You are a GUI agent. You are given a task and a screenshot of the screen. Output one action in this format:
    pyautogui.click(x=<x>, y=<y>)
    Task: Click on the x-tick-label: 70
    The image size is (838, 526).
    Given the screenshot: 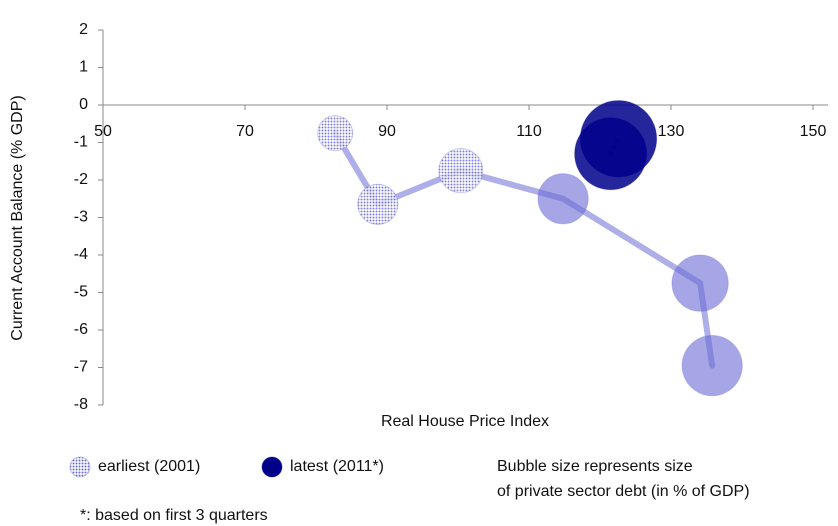 What is the action you would take?
    pyautogui.click(x=245, y=131)
    